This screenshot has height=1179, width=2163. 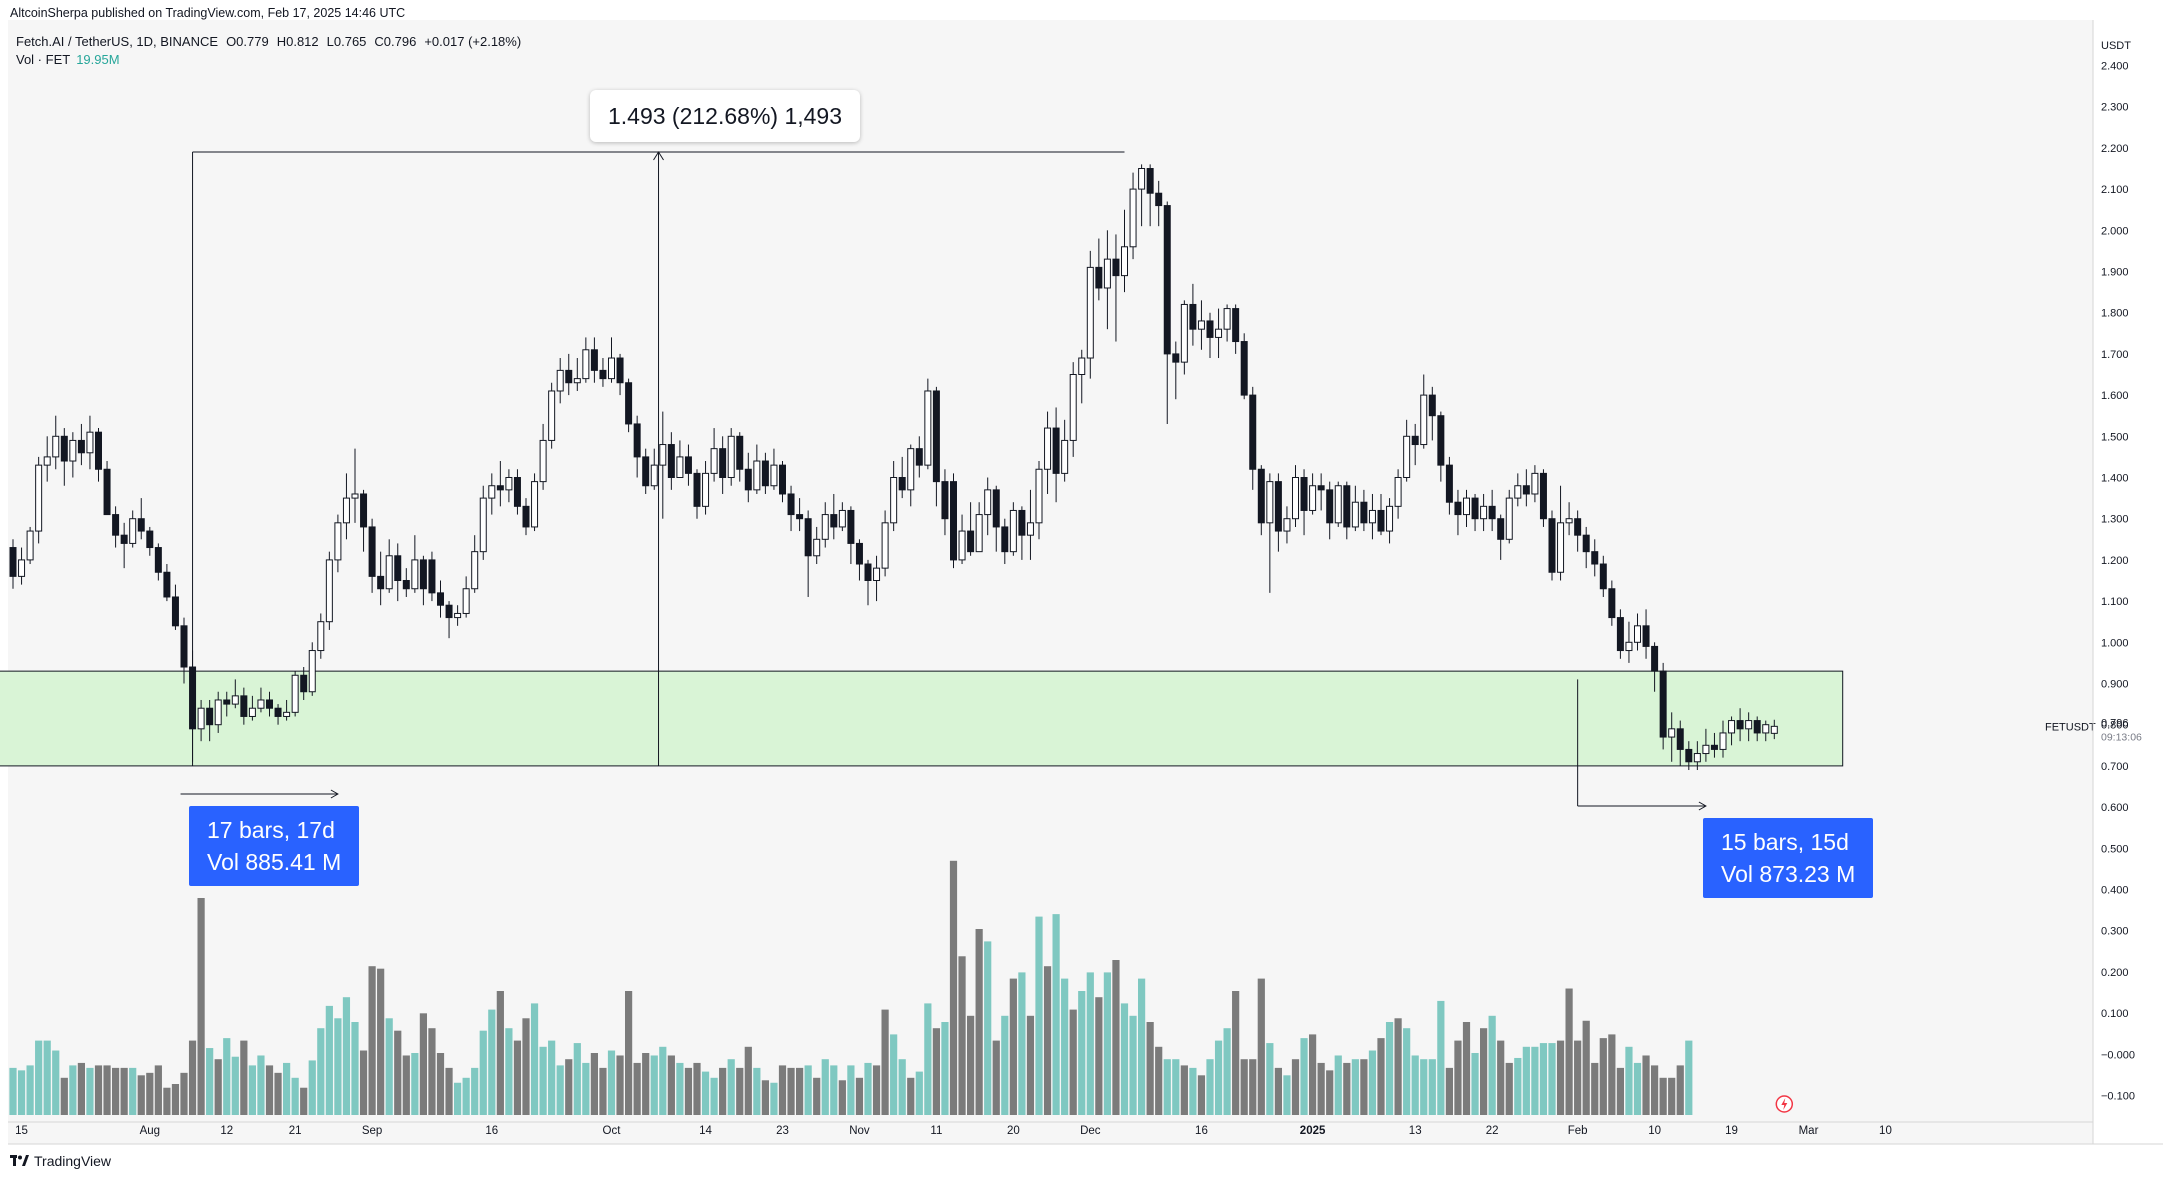 I want to click on ohlc-high: H0.812, so click(x=297, y=41).